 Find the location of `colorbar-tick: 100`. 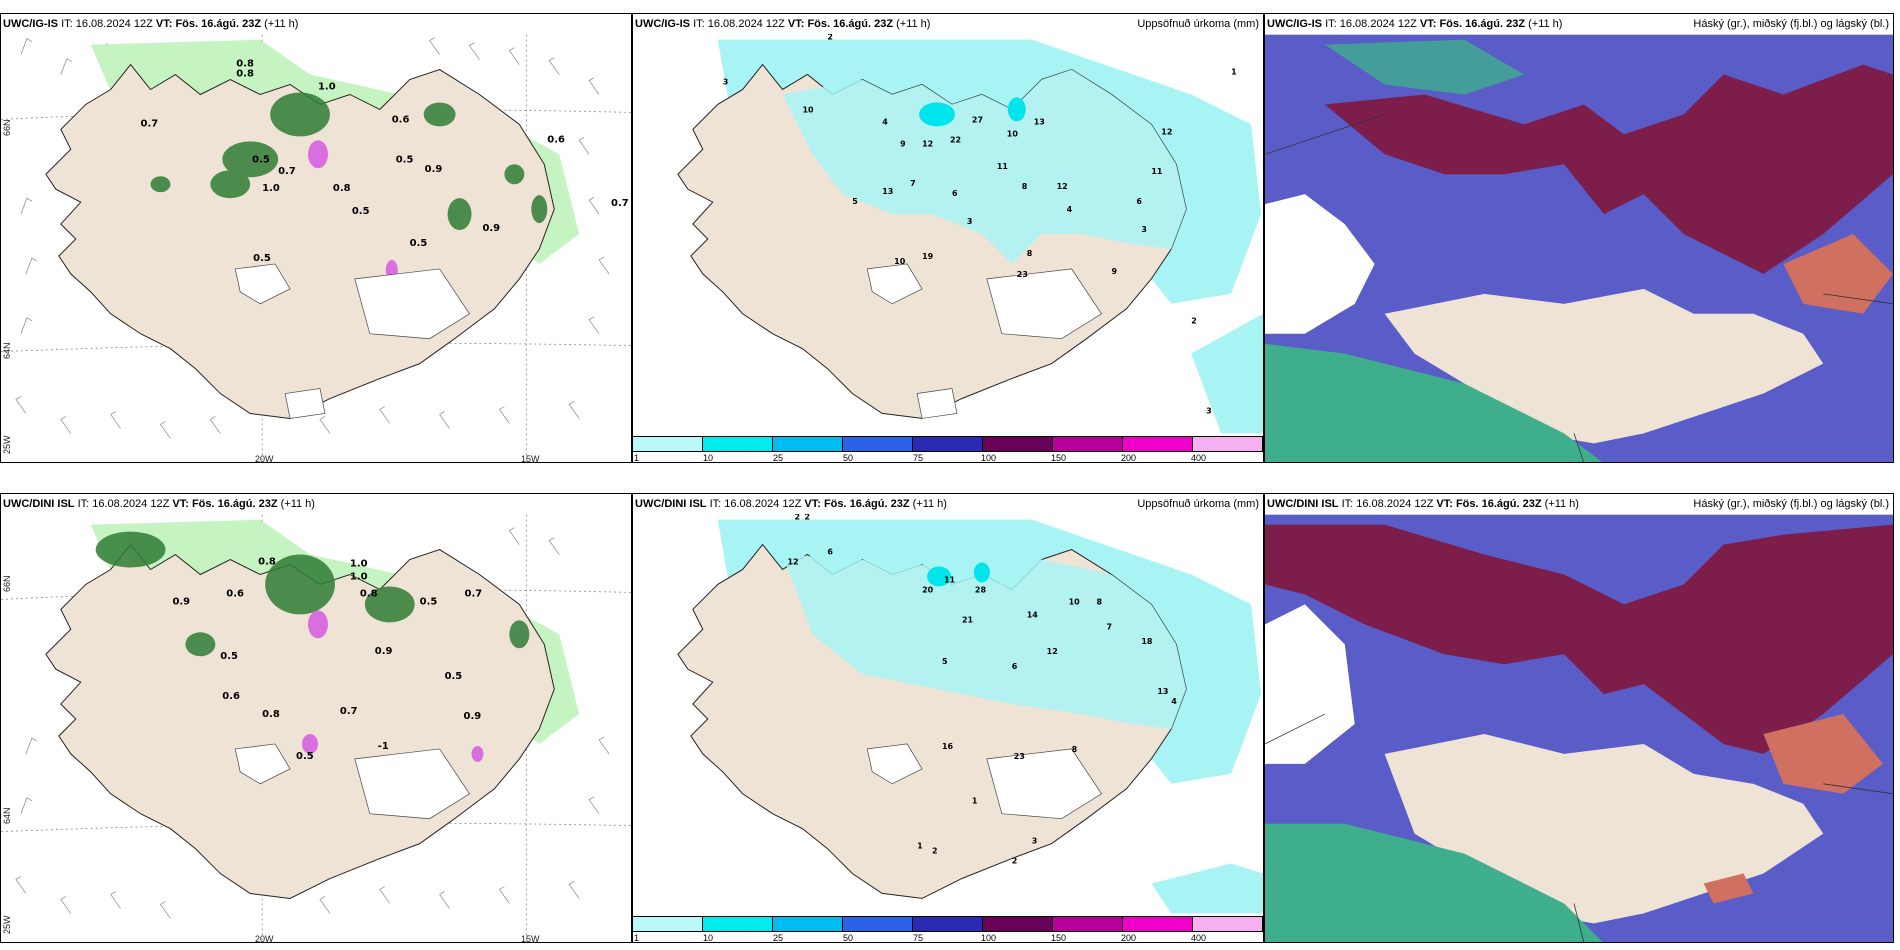

colorbar-tick: 100 is located at coordinates (989, 458).